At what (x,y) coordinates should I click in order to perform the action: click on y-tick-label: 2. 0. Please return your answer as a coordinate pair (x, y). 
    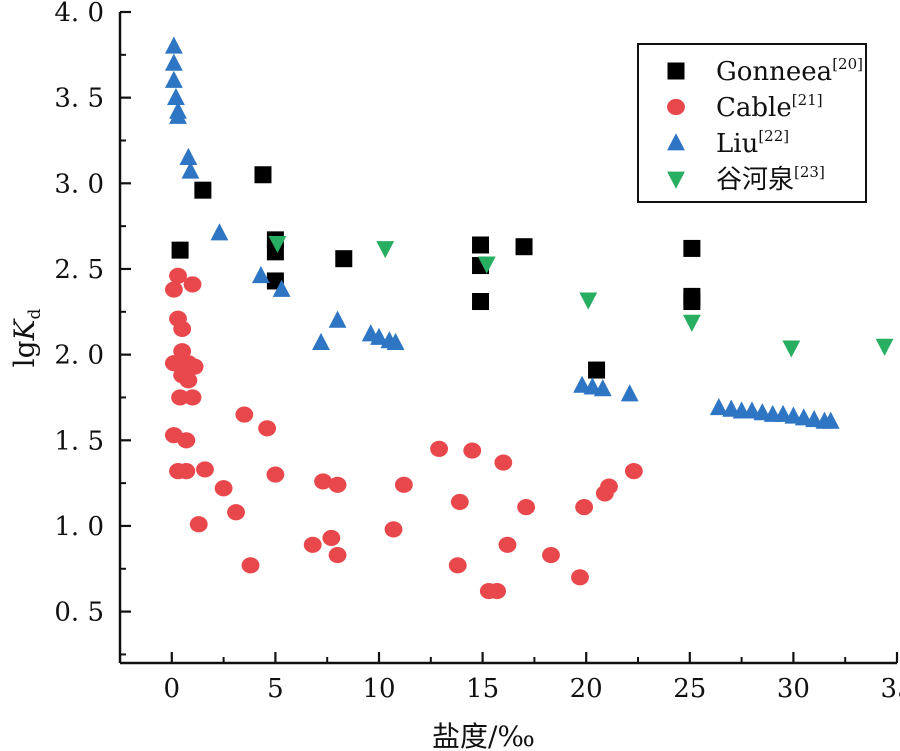
    Looking at the image, I should click on (79, 356).